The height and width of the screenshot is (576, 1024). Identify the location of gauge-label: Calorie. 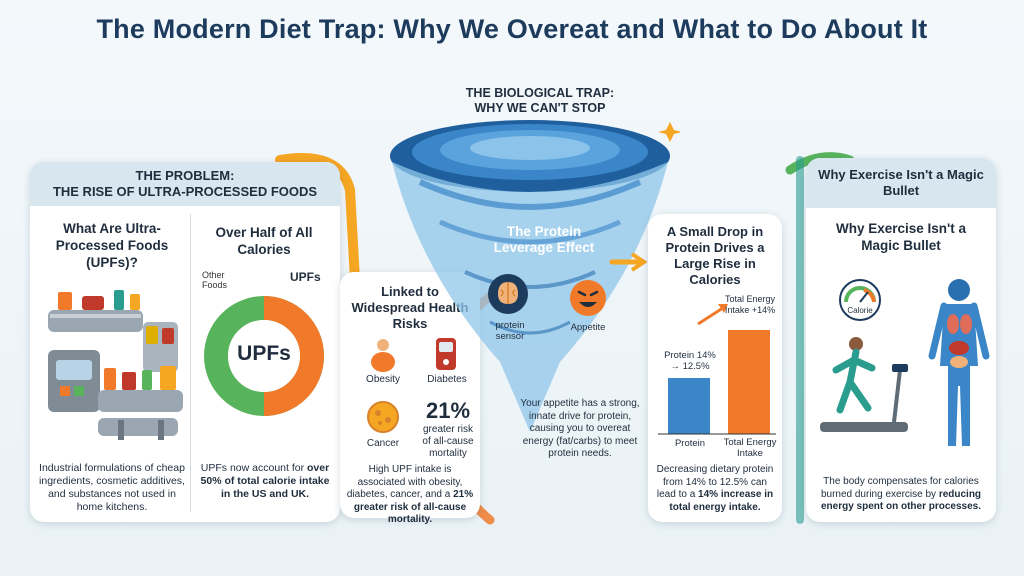
(860, 310).